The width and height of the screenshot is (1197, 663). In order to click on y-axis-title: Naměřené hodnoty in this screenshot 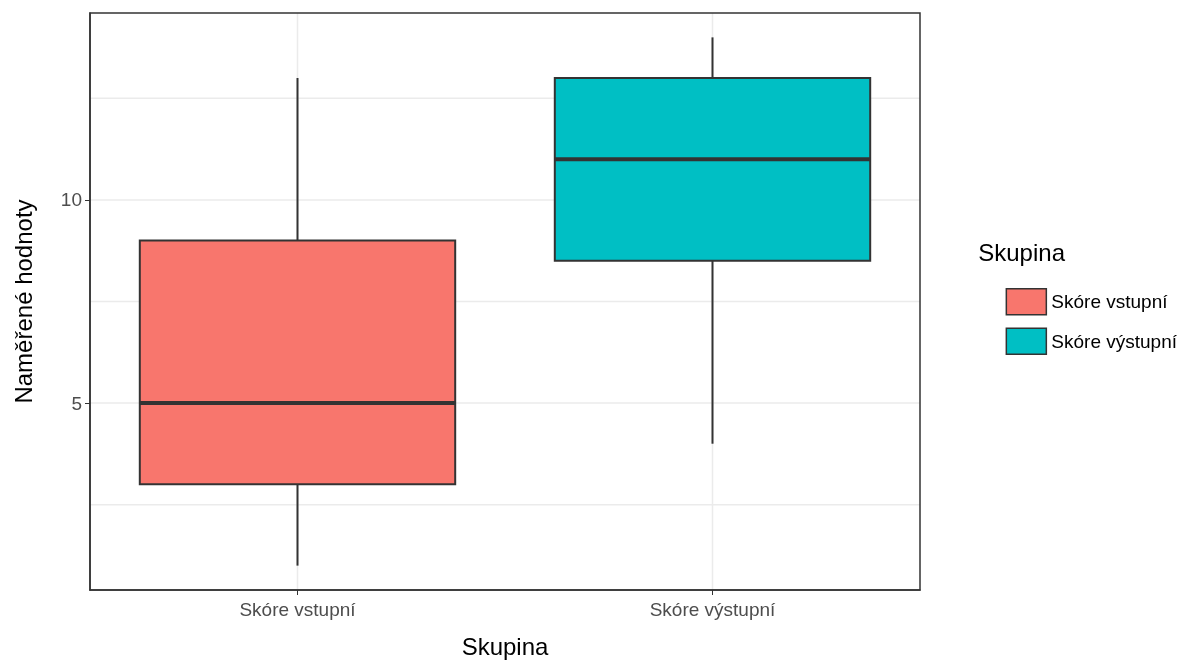, I will do `click(23, 301)`.